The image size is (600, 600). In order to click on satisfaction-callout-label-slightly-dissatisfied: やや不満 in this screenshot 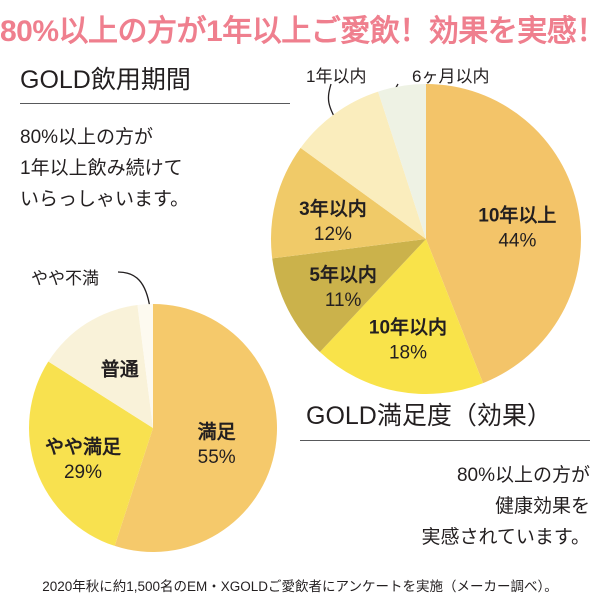, I will do `click(65, 278)`.